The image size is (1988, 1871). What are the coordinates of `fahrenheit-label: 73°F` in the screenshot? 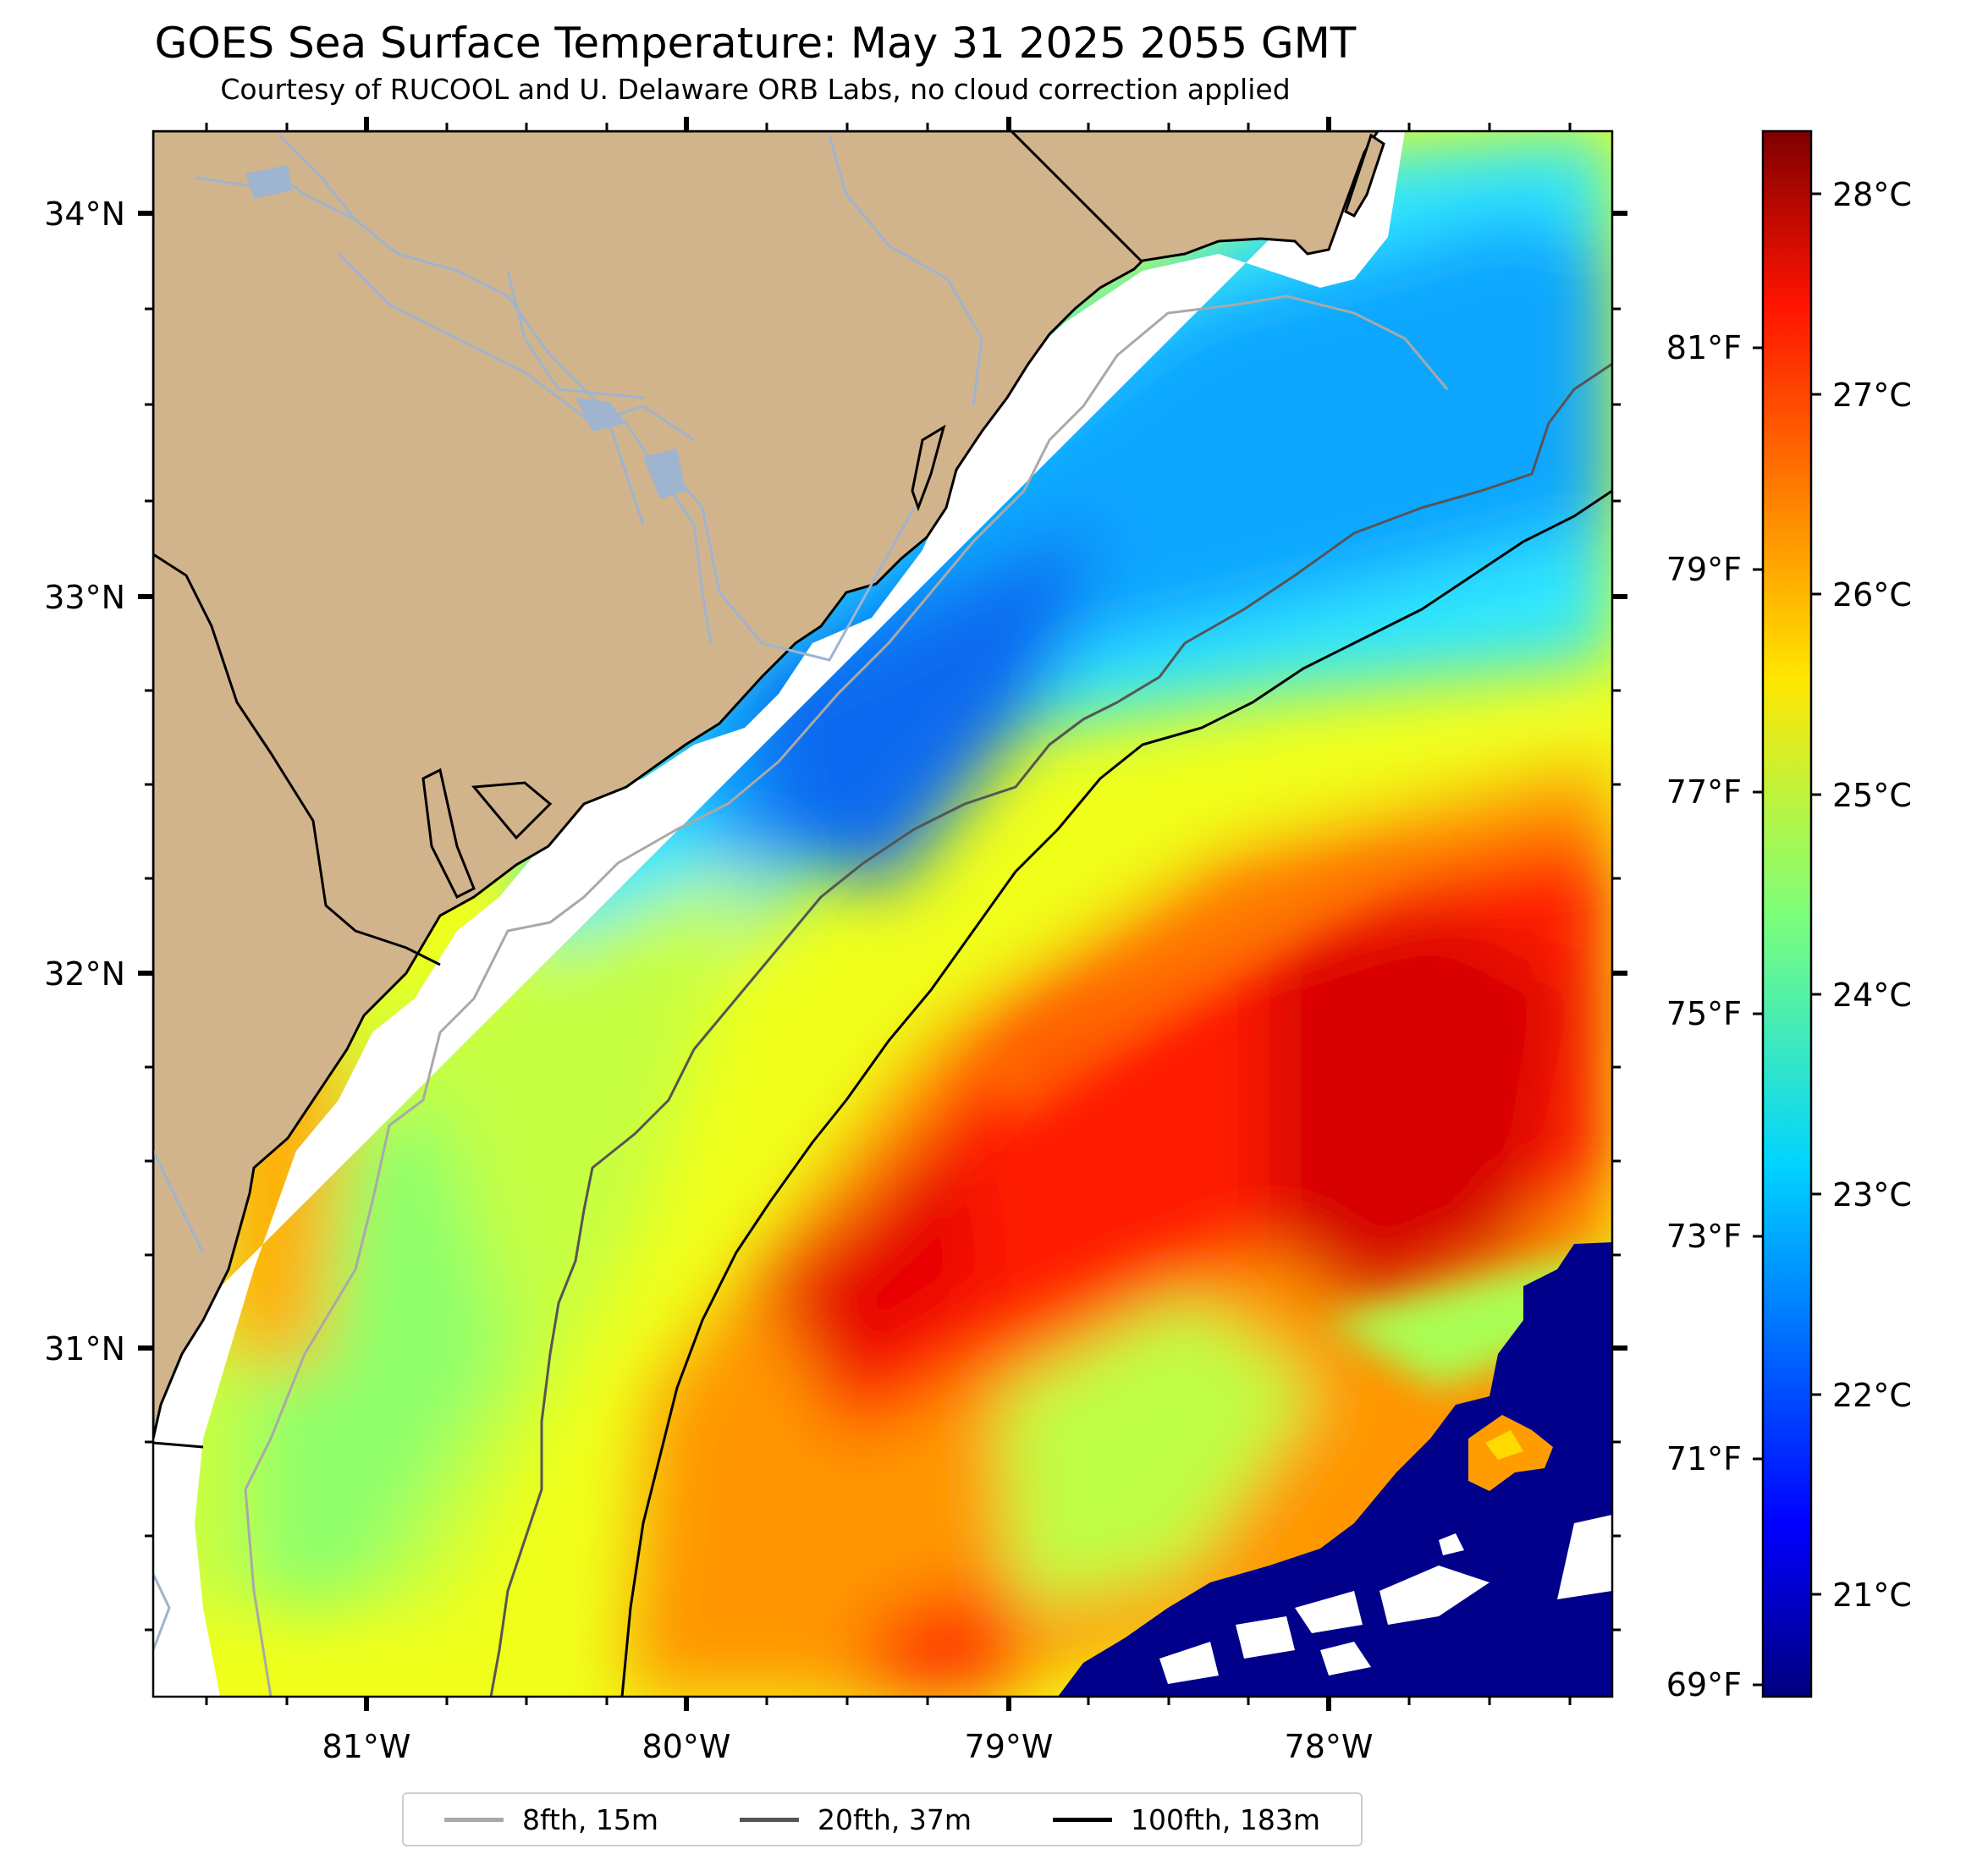 It's located at (1704, 1236).